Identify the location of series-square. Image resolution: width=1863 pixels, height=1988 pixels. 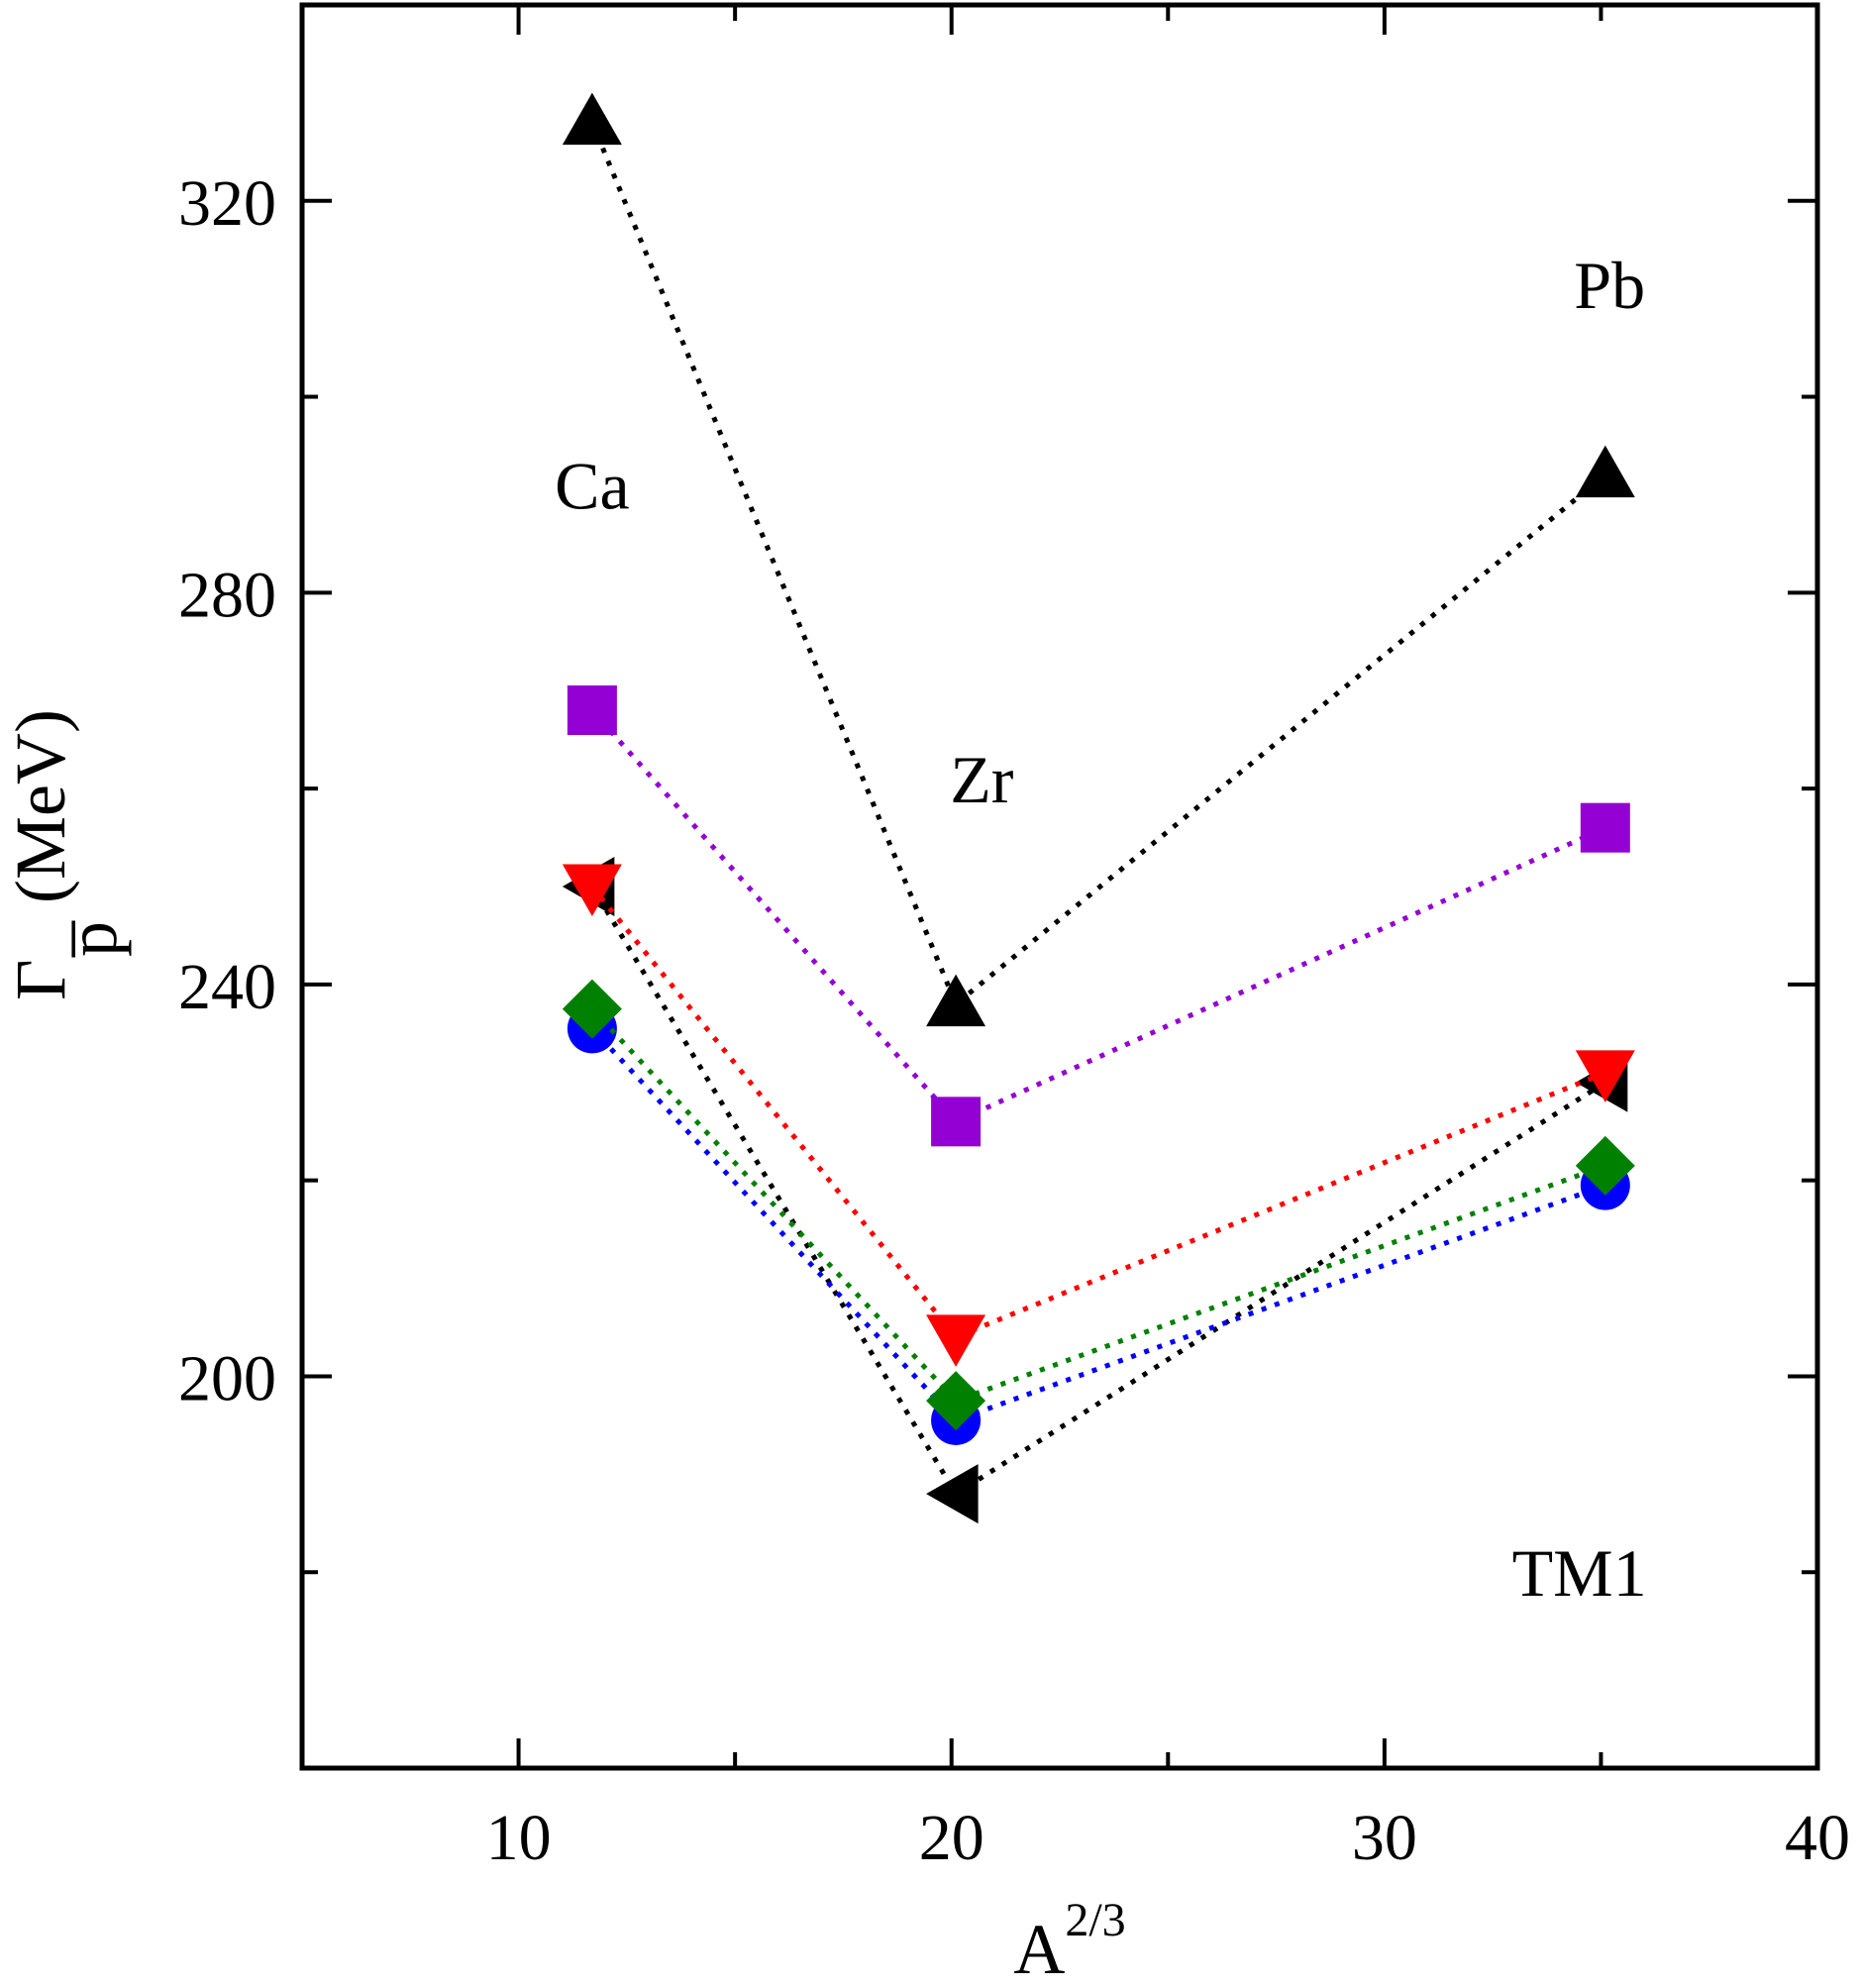
(1098, 916).